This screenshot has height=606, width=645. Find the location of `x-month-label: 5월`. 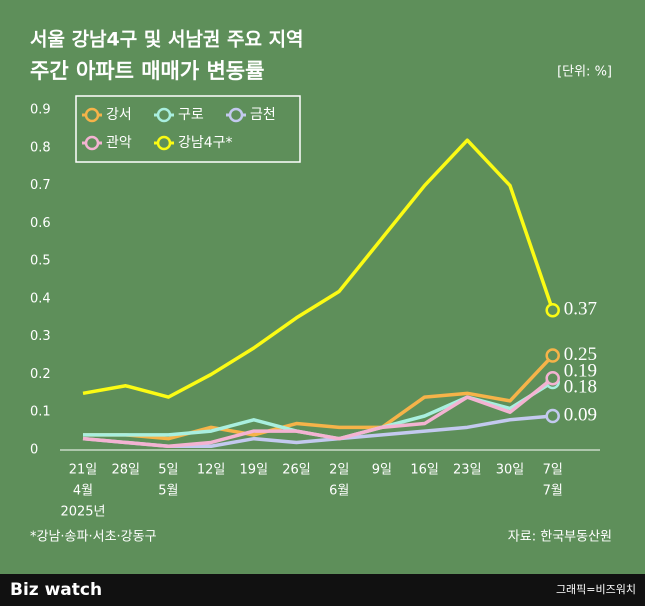

x-month-label: 5월 is located at coordinates (168, 491).